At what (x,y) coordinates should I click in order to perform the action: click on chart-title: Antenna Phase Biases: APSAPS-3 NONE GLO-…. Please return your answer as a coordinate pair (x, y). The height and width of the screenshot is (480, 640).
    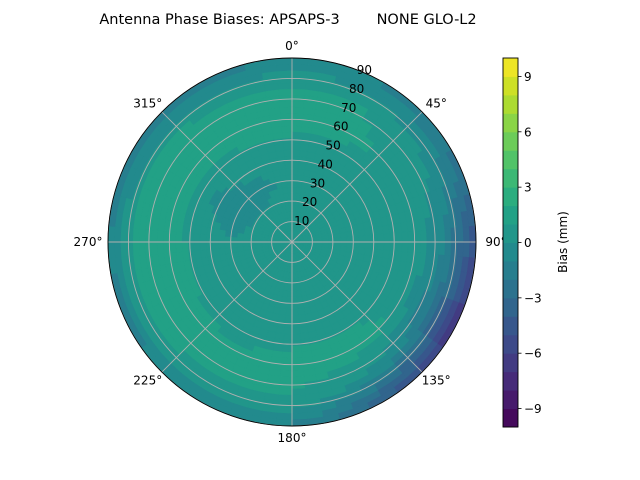
    Looking at the image, I should click on (287, 20).